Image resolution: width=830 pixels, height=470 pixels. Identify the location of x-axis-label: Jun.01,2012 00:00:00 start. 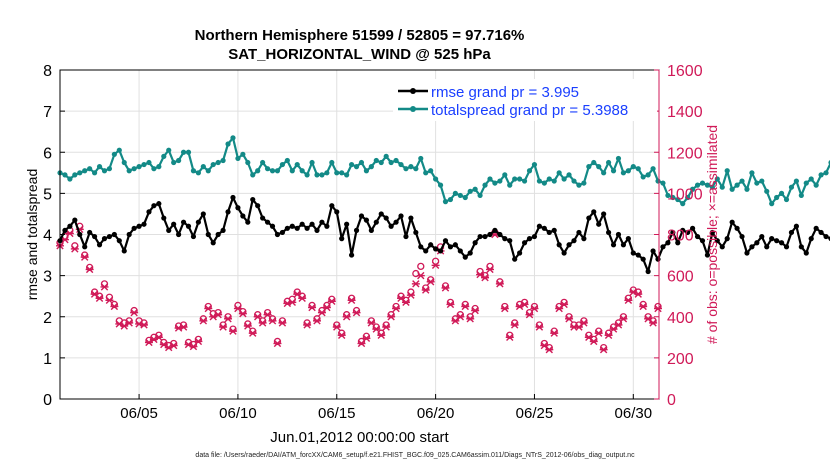
(359, 437).